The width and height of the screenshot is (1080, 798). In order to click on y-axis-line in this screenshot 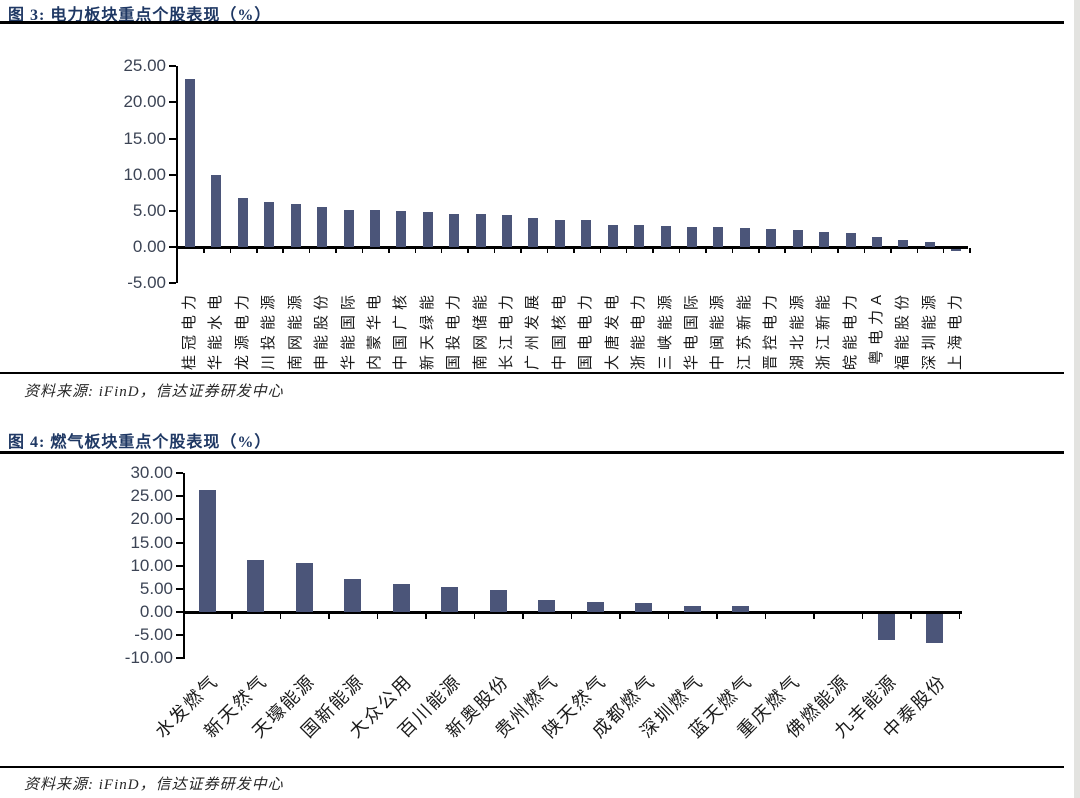, I will do `click(184, 566)`.